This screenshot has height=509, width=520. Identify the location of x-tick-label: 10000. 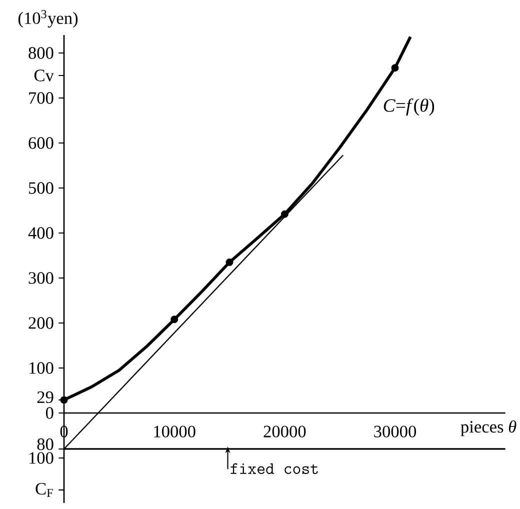
(175, 432).